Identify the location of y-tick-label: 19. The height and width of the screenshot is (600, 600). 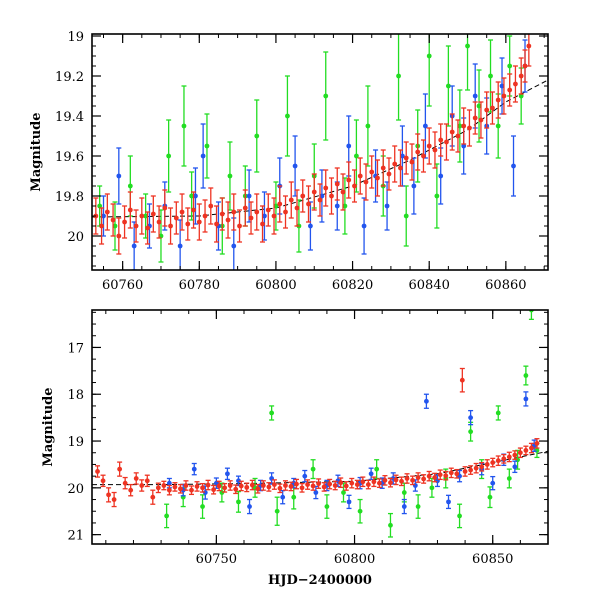
(75, 37).